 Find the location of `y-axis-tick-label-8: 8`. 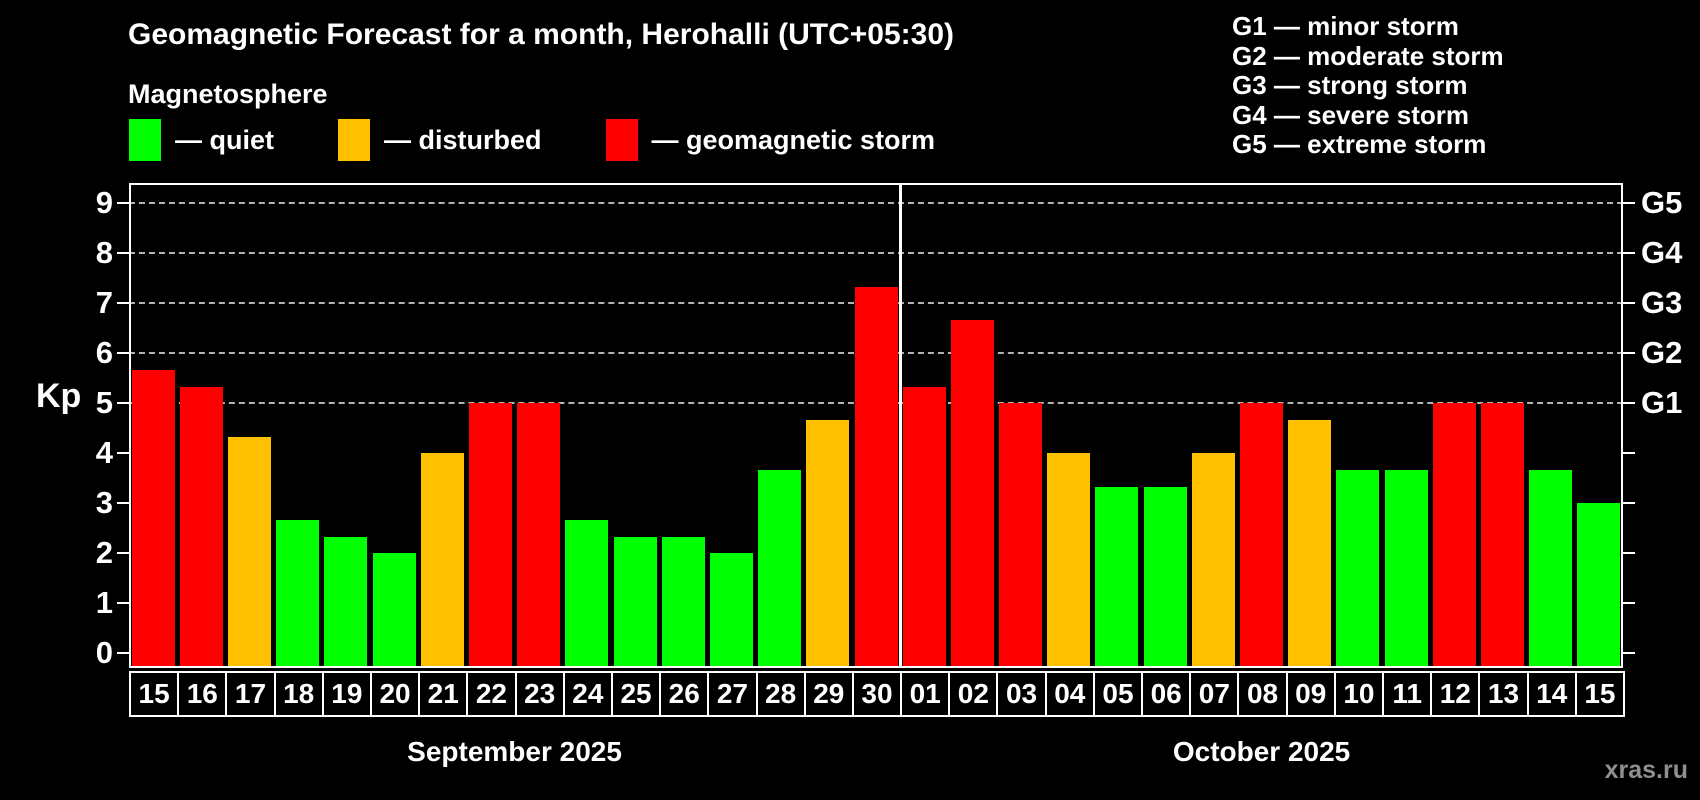

y-axis-tick-label-8: 8 is located at coordinates (104, 252).